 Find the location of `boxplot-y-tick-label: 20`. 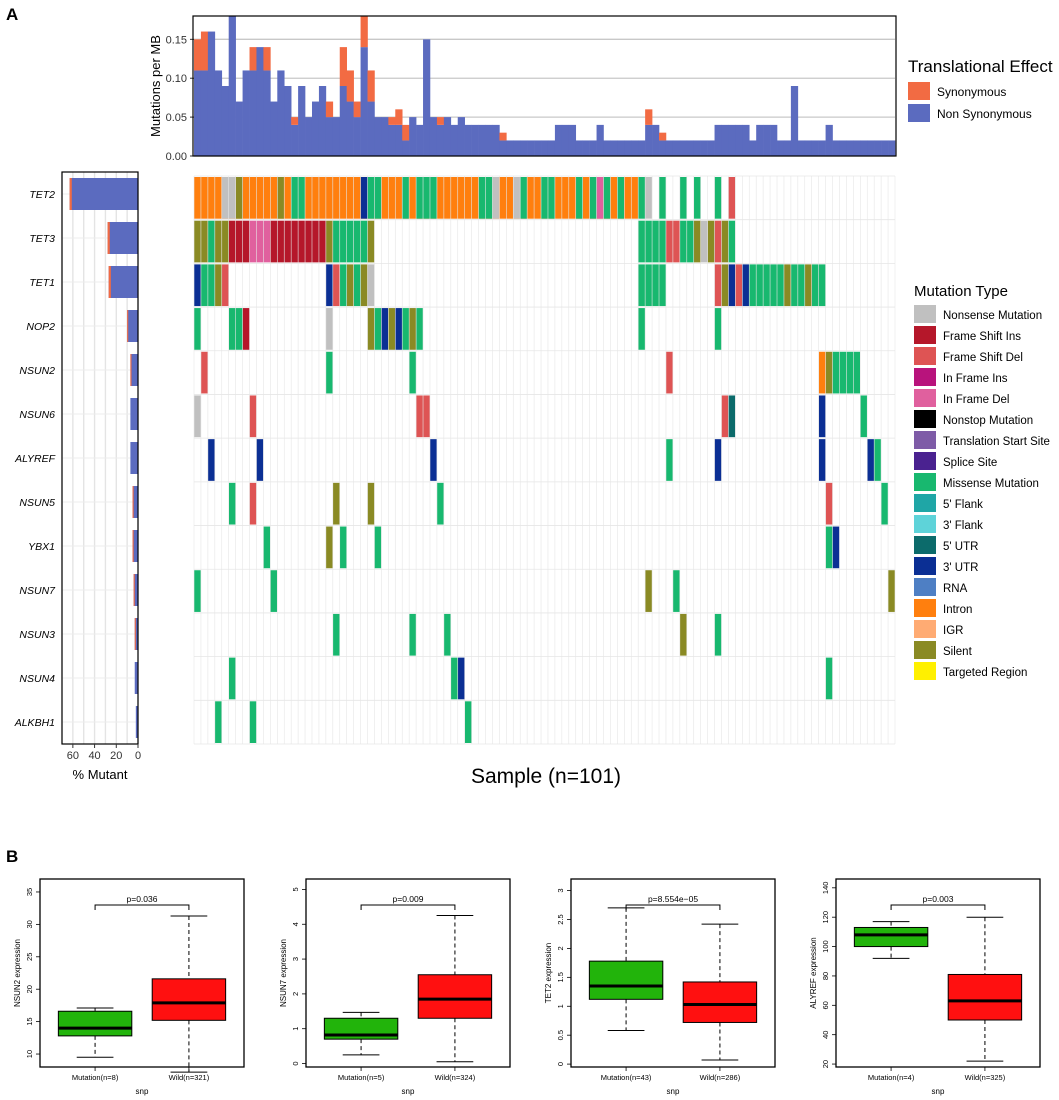

boxplot-y-tick-label: 20 is located at coordinates (825, 1064).